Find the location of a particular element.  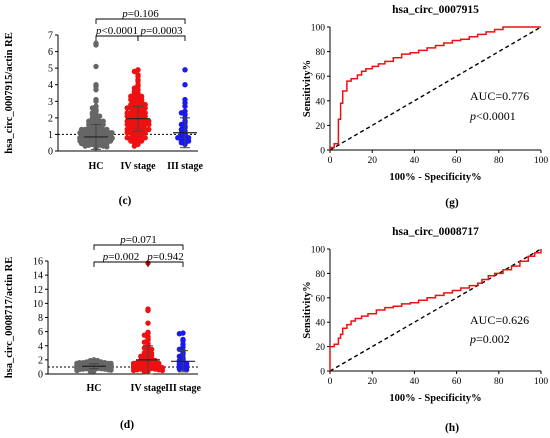

auc-label: AUC=0.626 is located at coordinates (499, 320).